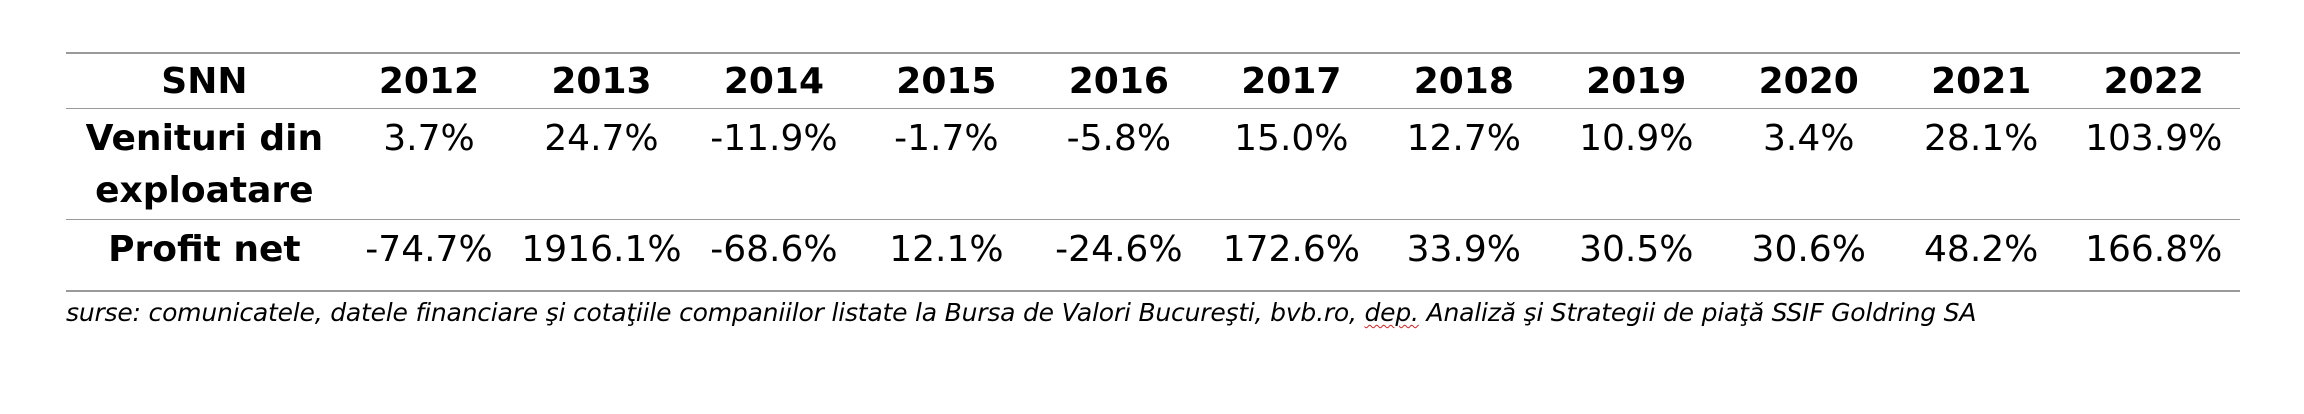  Describe the element at coordinates (204, 249) in the screenshot. I see `row-label: Profit net` at that location.